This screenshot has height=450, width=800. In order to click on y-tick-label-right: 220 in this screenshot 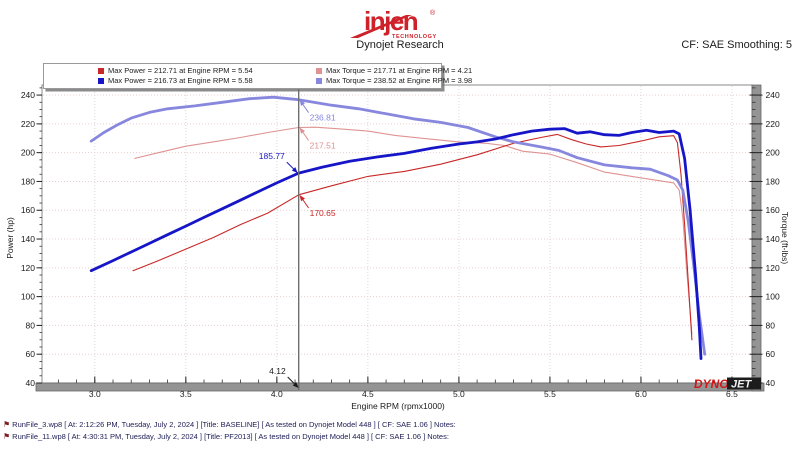, I will do `click(773, 124)`.